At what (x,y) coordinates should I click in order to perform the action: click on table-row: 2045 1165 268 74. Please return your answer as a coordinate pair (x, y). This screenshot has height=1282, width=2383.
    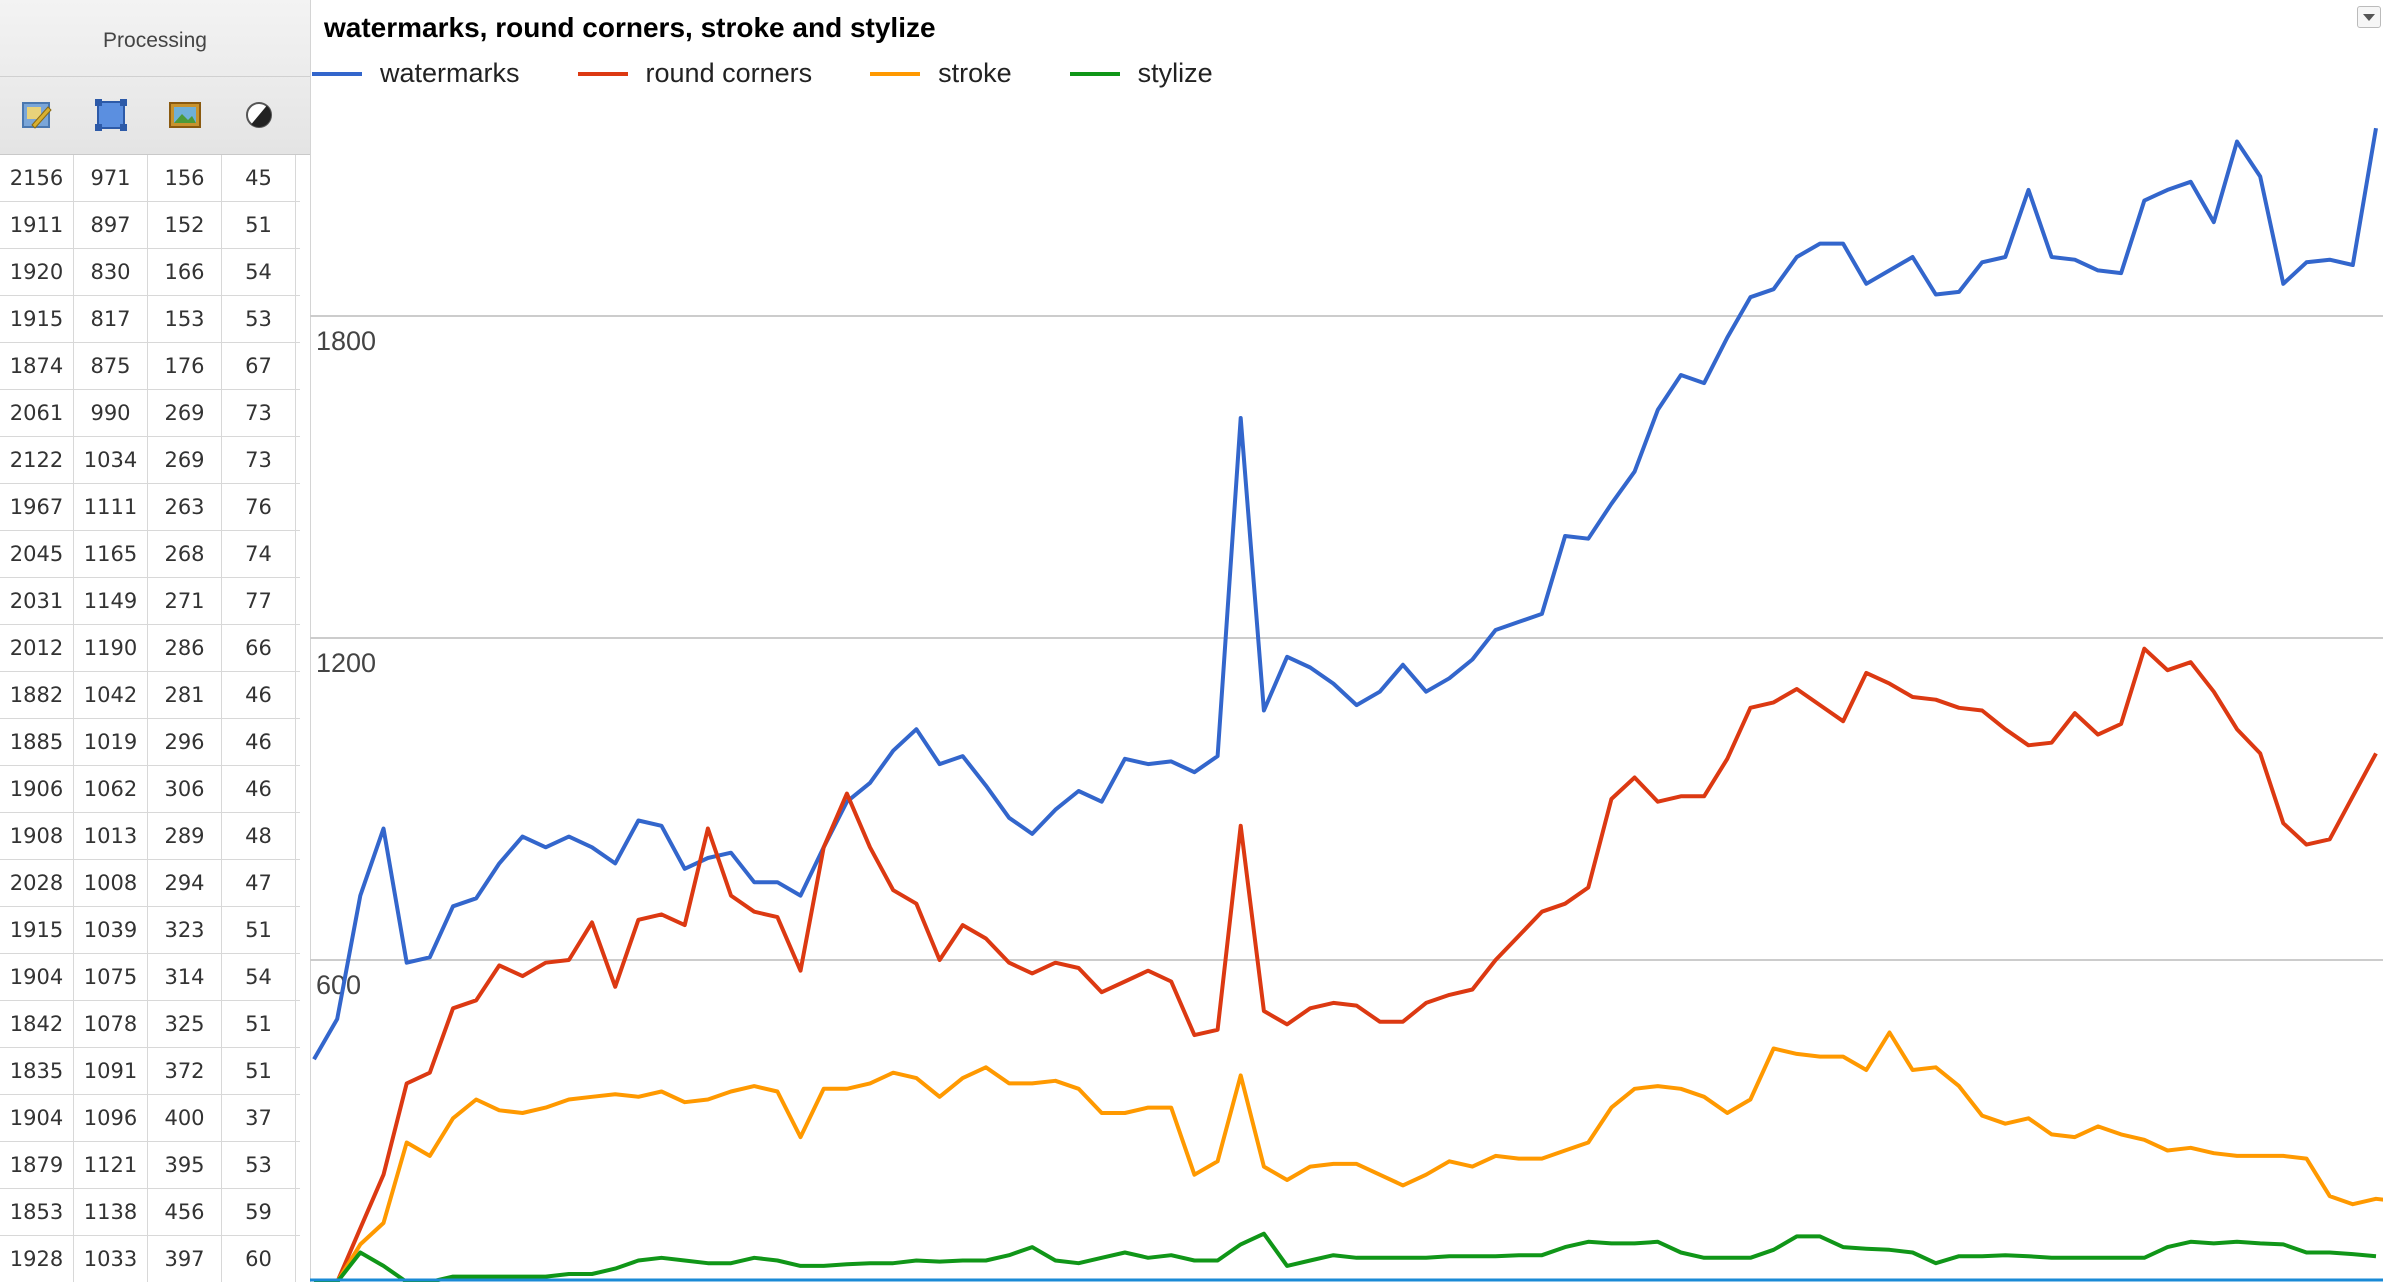
    Looking at the image, I should click on (150, 554).